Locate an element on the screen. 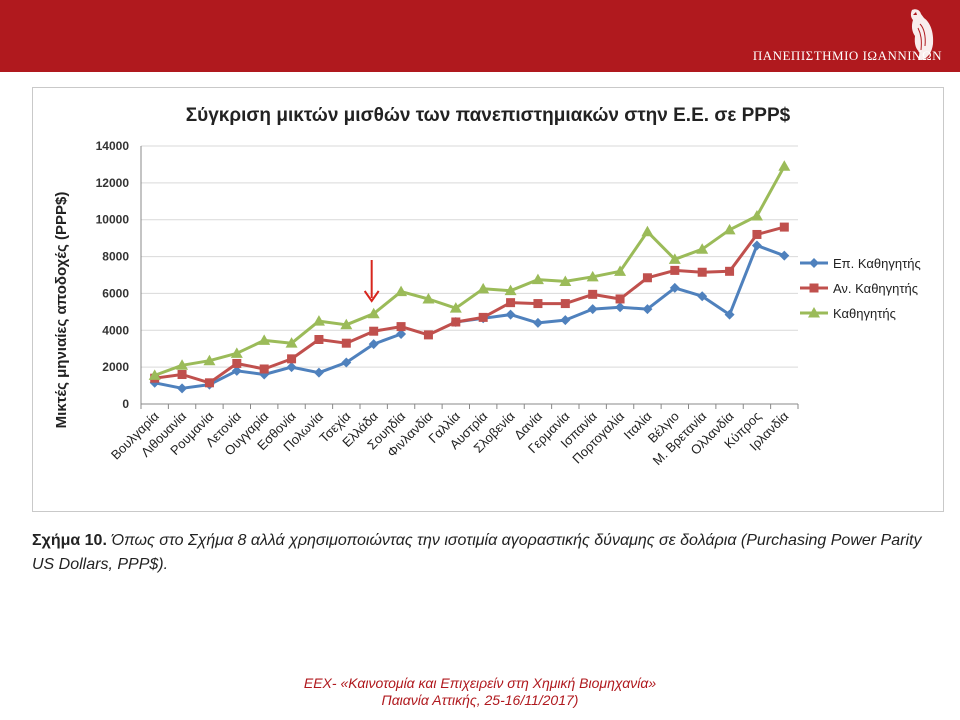 This screenshot has width=960, height=720. series-line is located at coordinates (469, 317).